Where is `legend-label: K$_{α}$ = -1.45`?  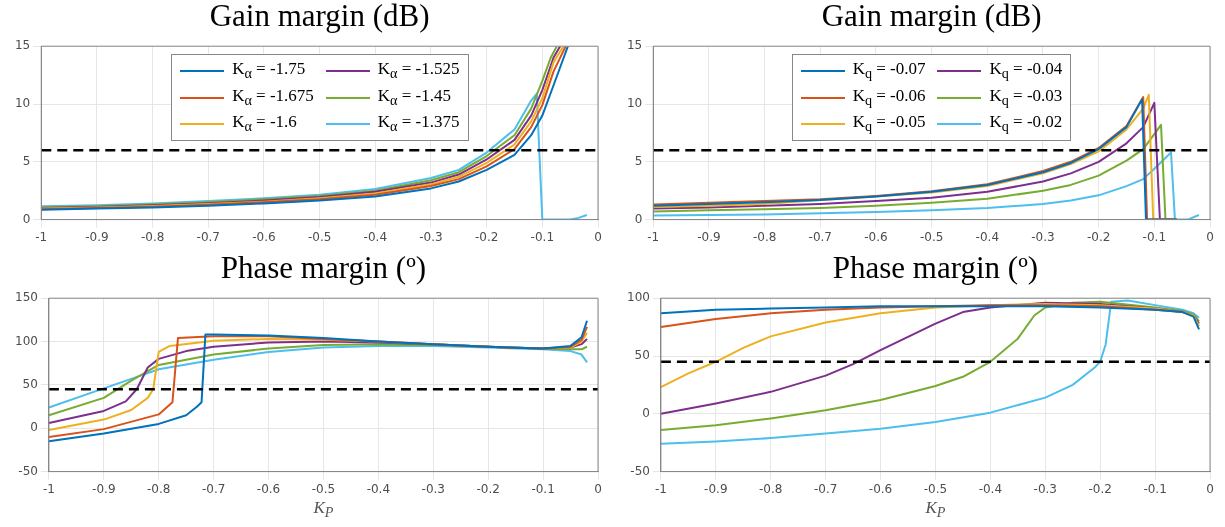
legend-label: K$_{α}$ = -1.45 is located at coordinates (414, 97).